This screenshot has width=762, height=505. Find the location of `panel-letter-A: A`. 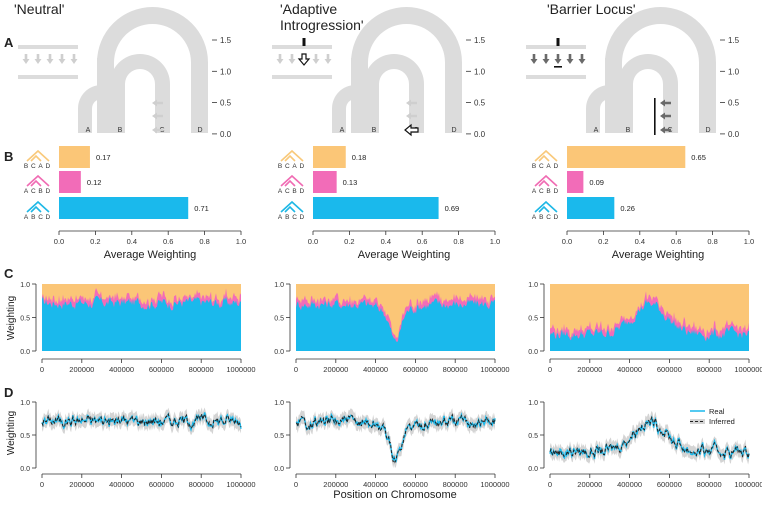

panel-letter-A: A is located at coordinates (9, 42).